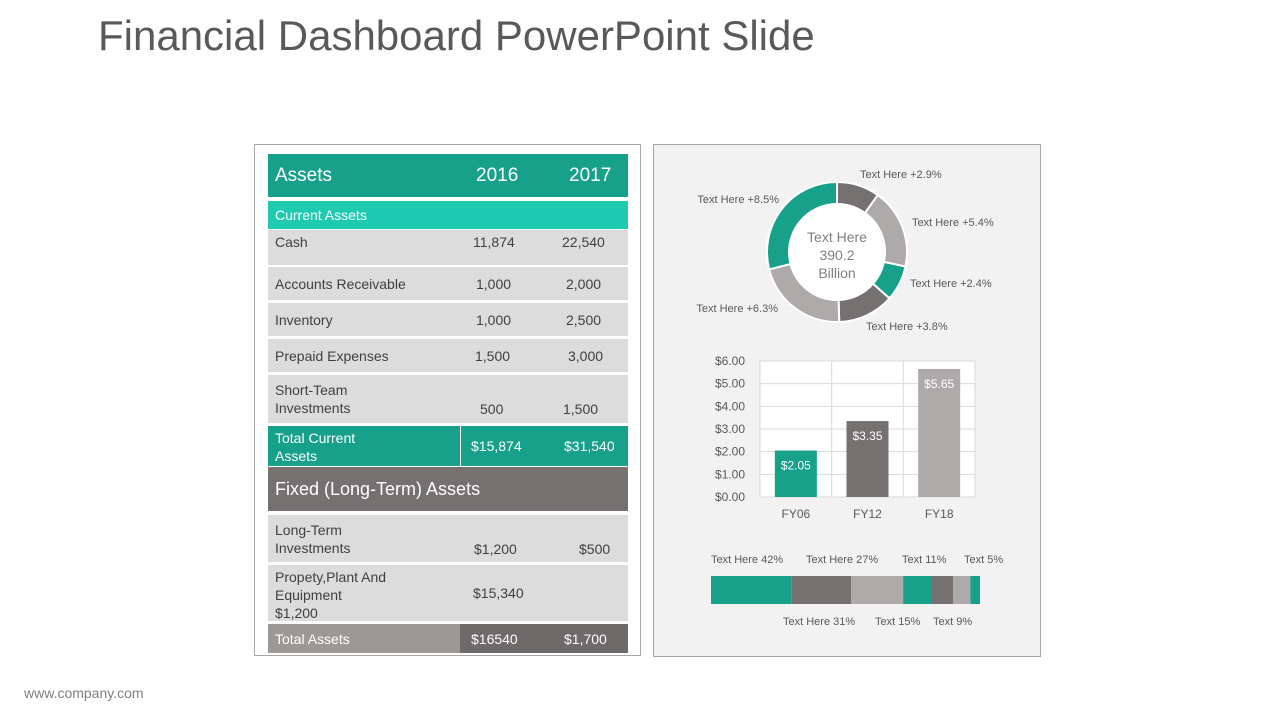  Describe the element at coordinates (795, 514) in the screenshot. I see `bar-x-tick-label: FY06` at that location.